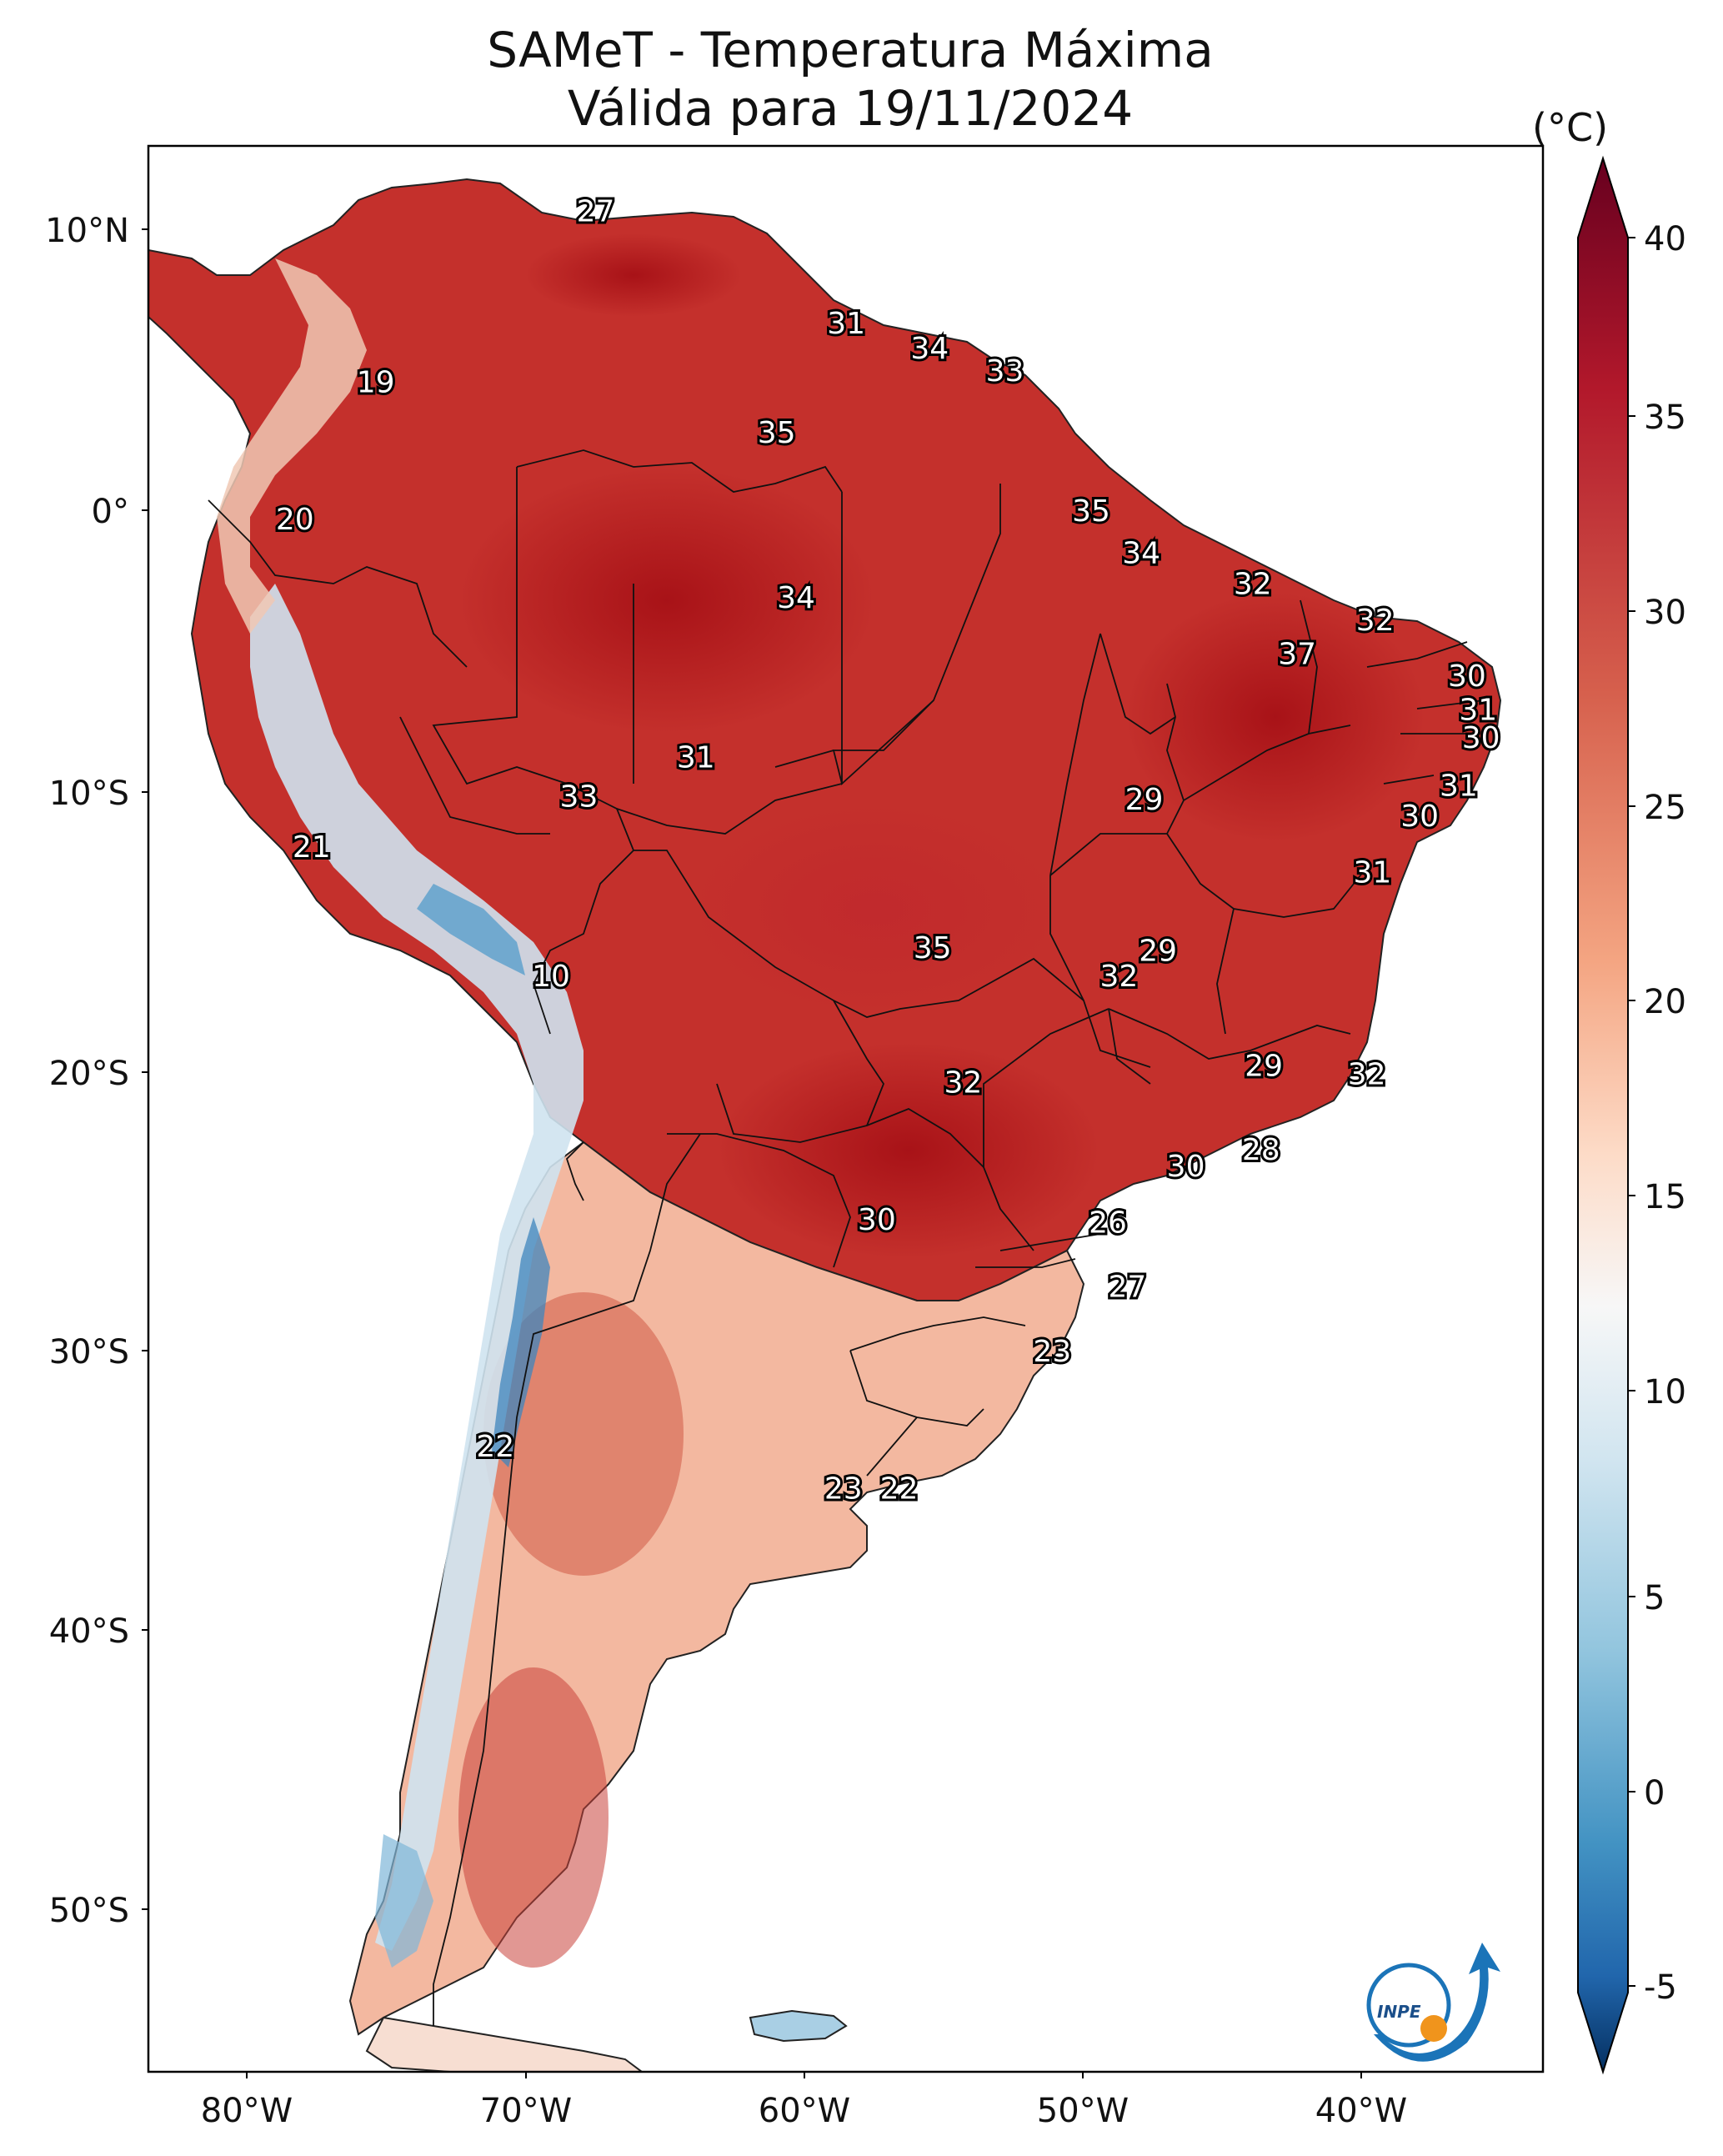 This screenshot has width=1723, height=2156. What do you see at coordinates (551, 977) in the screenshot?
I see `temperature-label: 10` at bounding box center [551, 977].